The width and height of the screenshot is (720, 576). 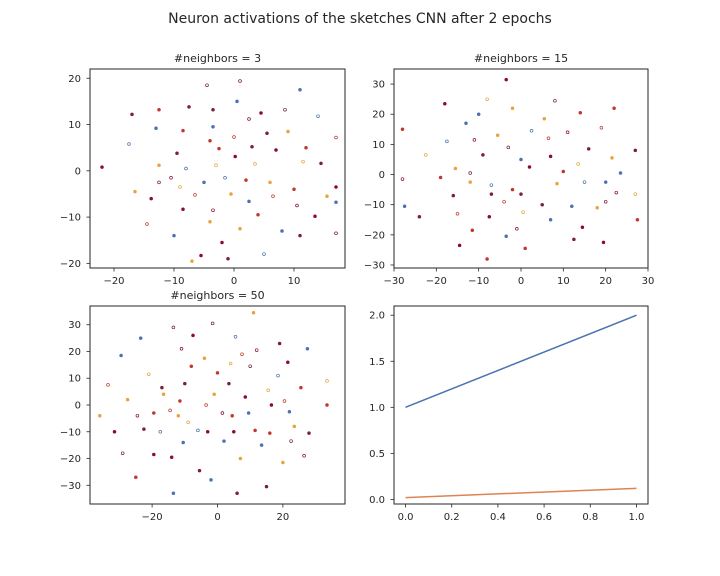 I want to click on x-tick-label: 0.8, so click(x=590, y=517).